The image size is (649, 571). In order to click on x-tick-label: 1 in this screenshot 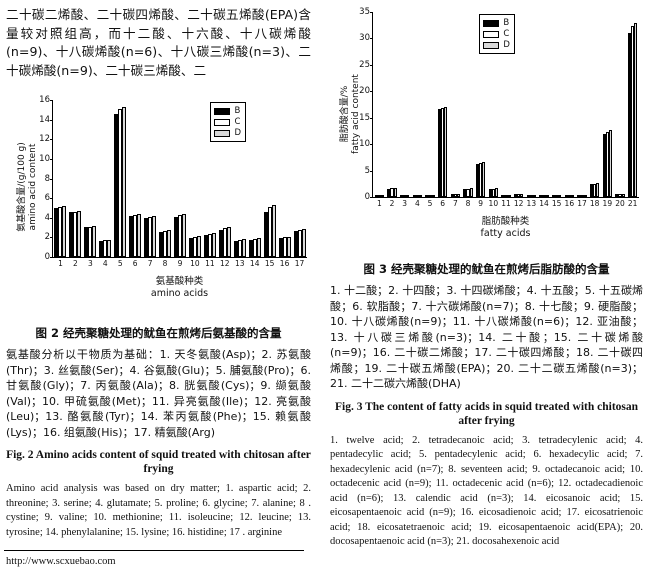, I will do `click(379, 203)`.